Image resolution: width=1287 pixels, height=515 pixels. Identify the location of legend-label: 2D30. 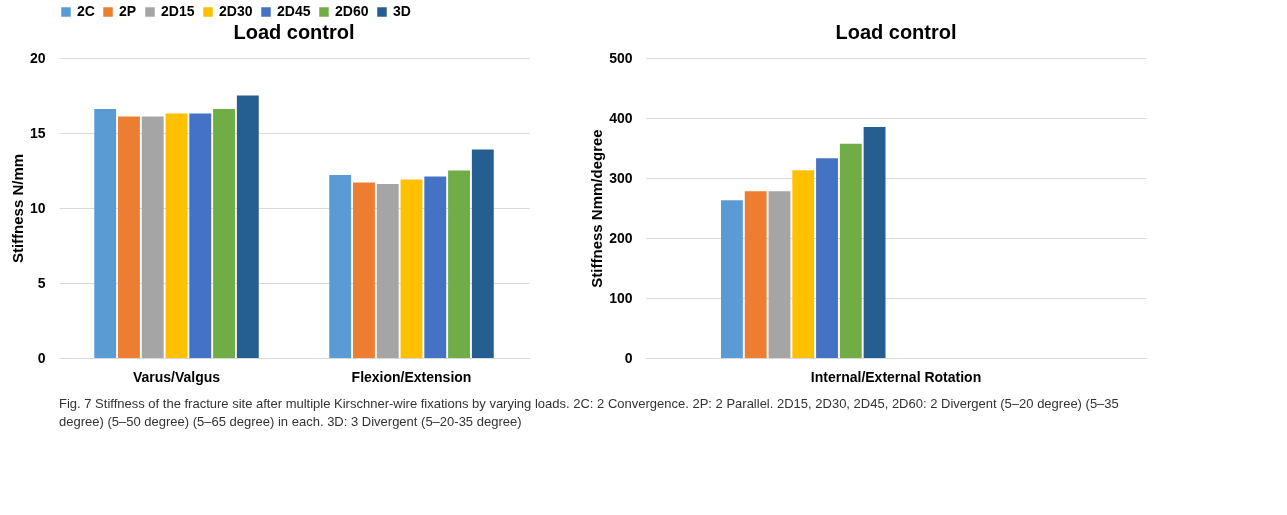
(236, 11).